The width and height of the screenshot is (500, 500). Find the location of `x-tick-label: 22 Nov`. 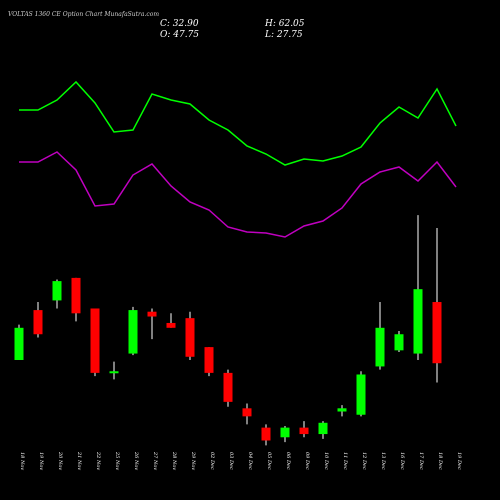

x-tick-label: 22 Nov is located at coordinates (98, 460).